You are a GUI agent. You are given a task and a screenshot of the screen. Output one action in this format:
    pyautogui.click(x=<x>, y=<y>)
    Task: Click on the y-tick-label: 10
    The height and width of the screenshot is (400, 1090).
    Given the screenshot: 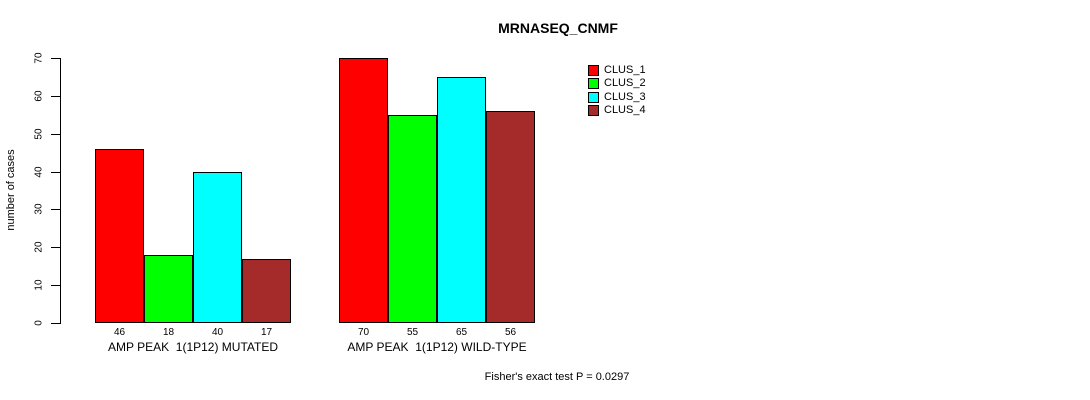 What is the action you would take?
    pyautogui.click(x=39, y=285)
    